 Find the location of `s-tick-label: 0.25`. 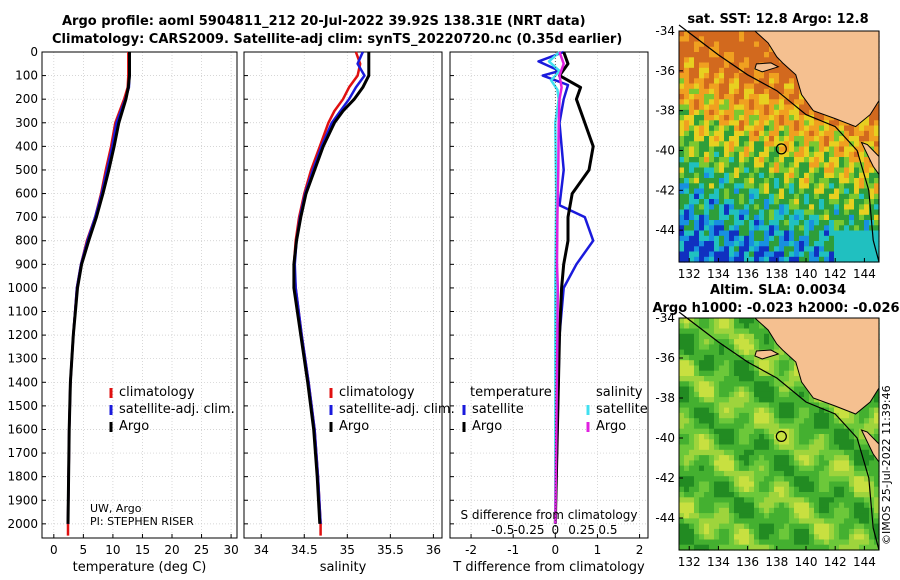

s-tick-label: 0.25 is located at coordinates (581, 530).